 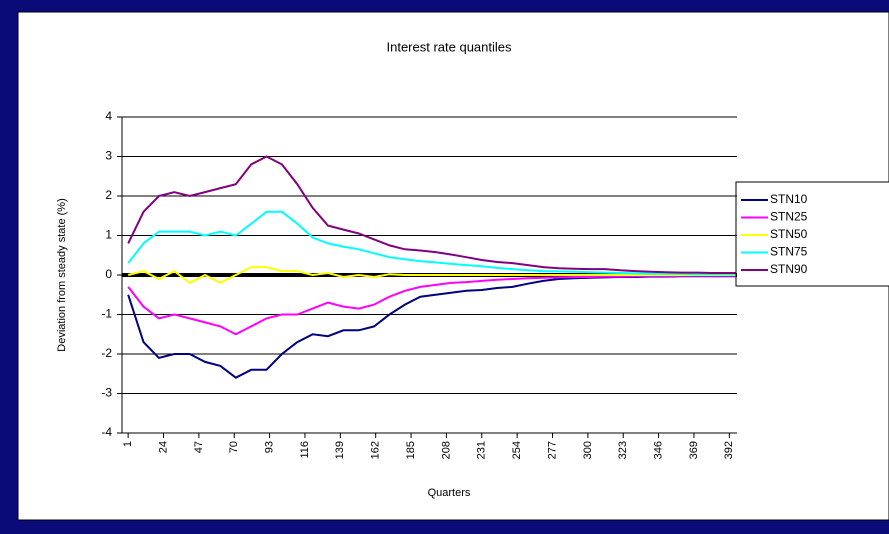 I want to click on y-tick-label: 3, so click(x=108, y=156).